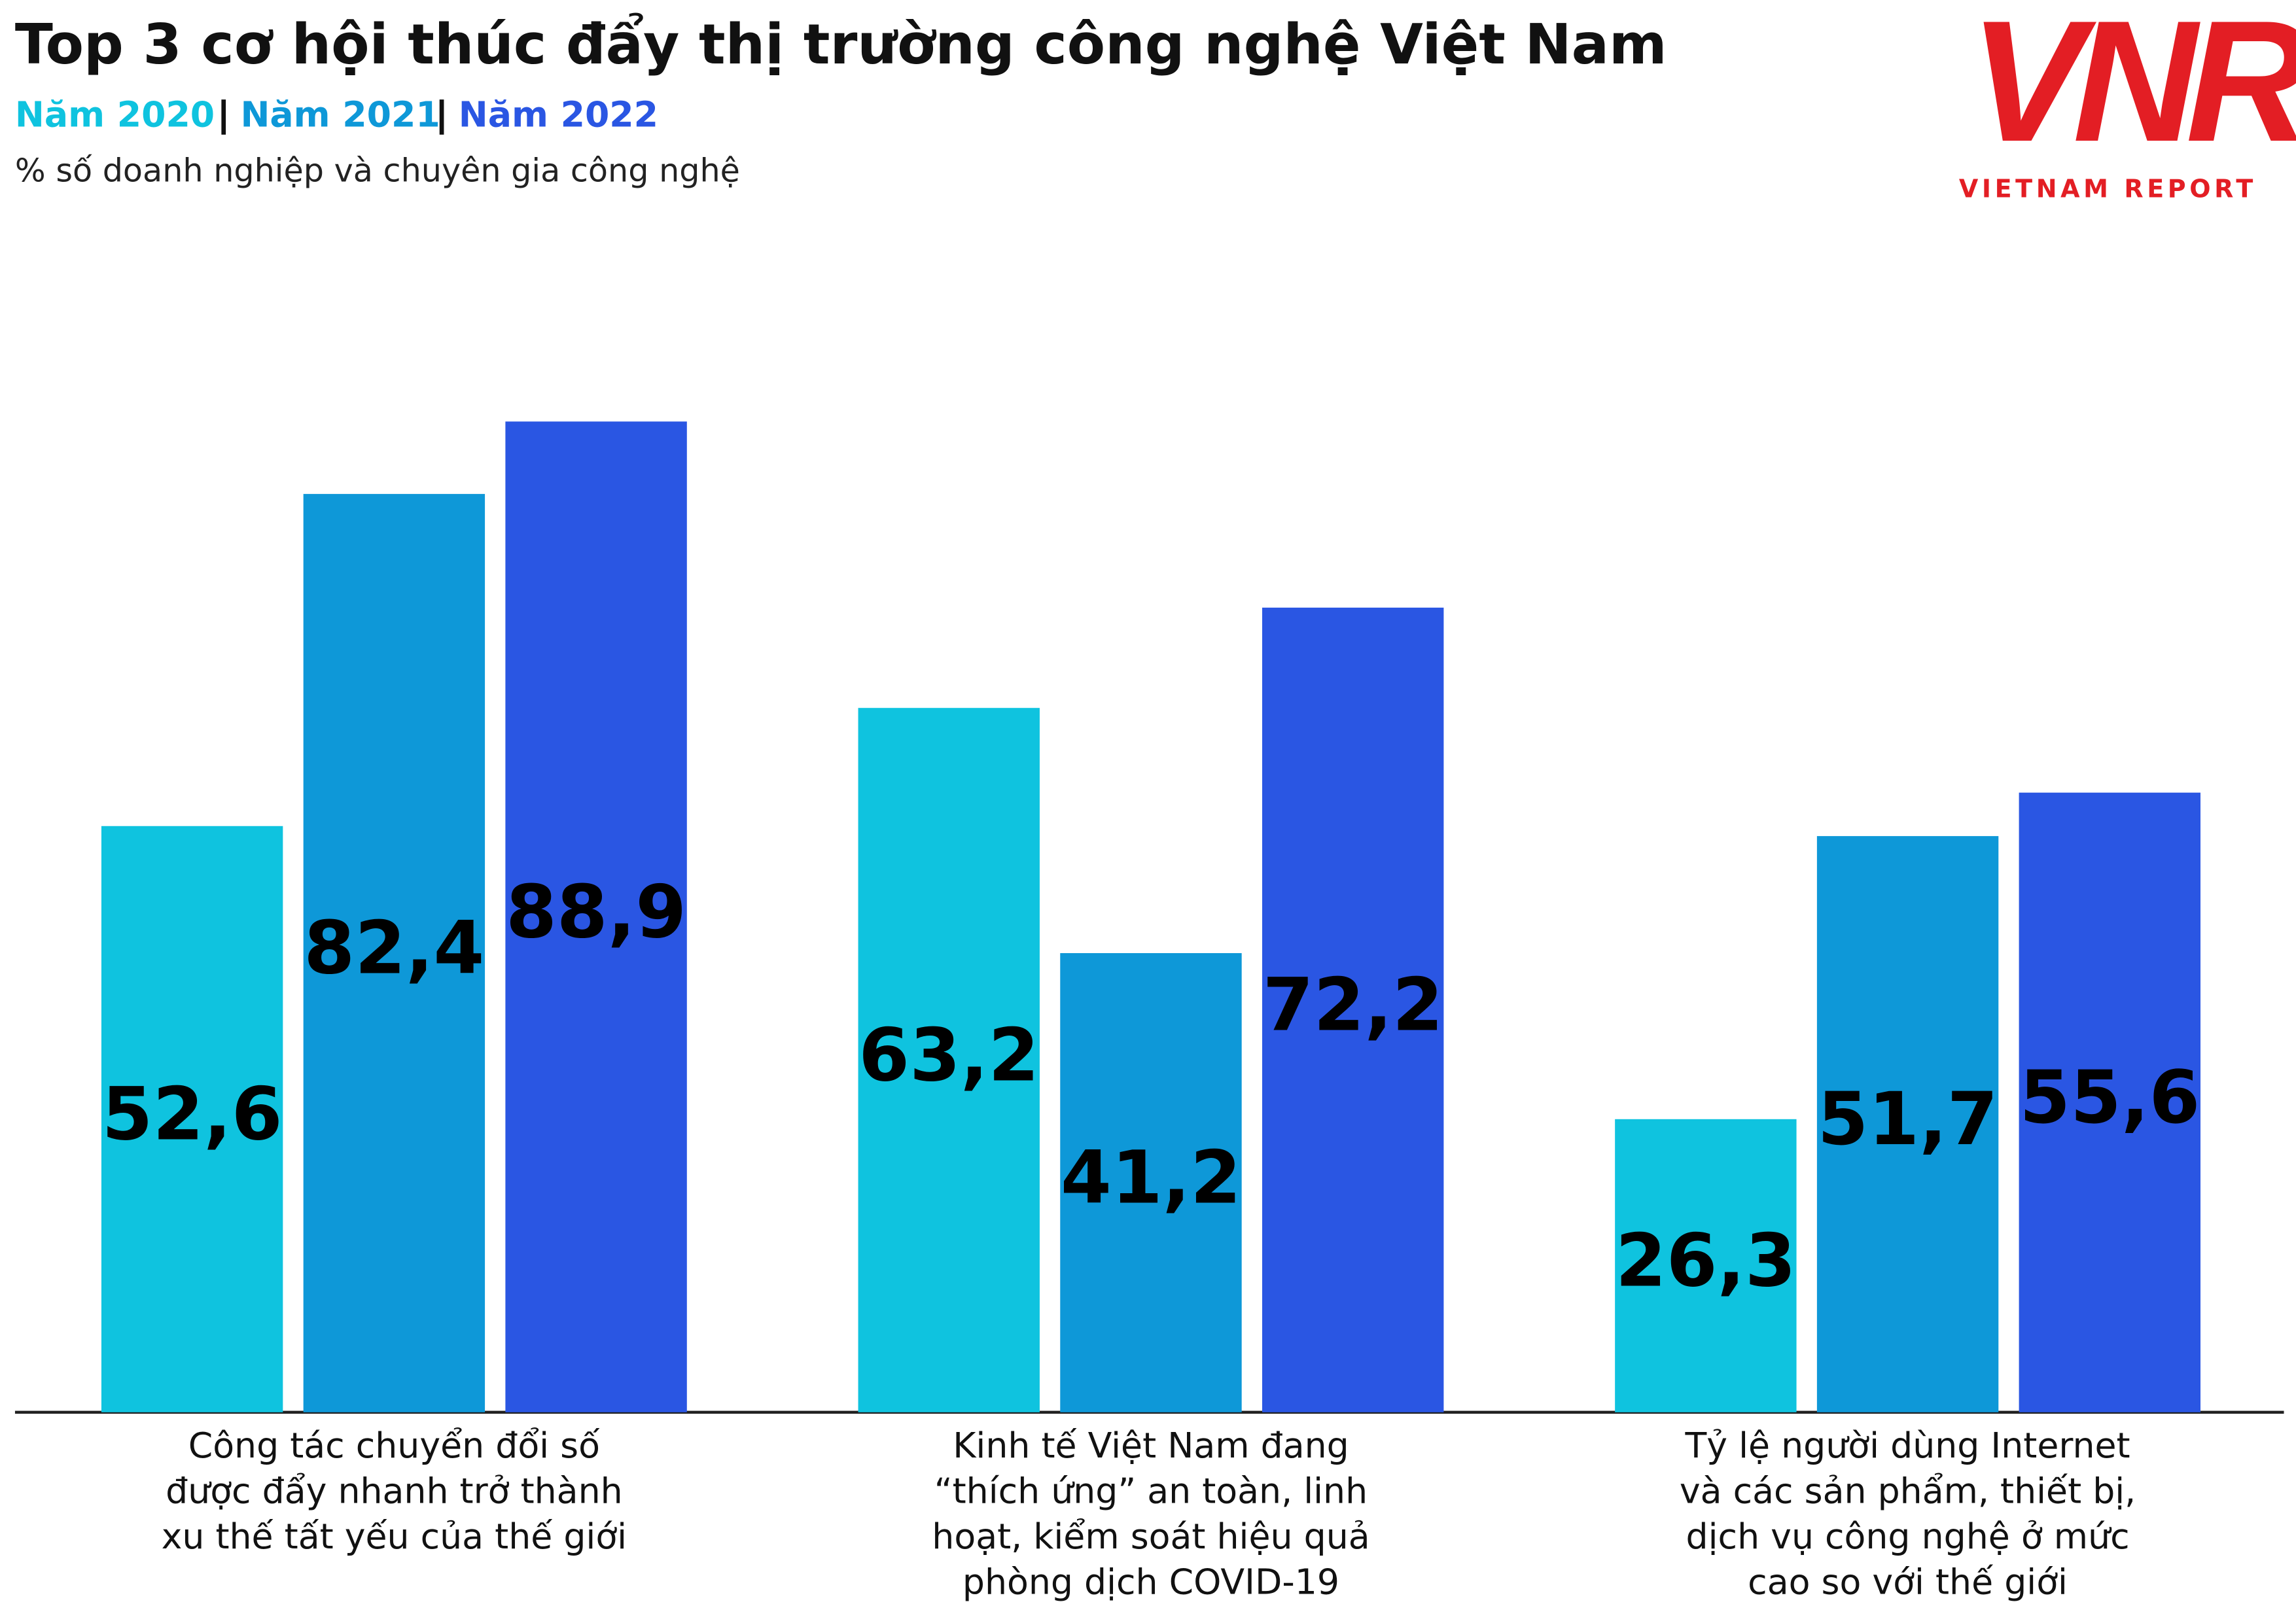 This screenshot has height=1623, width=2296. I want to click on logo-text: VIETNAM REPORT, so click(2108, 189).